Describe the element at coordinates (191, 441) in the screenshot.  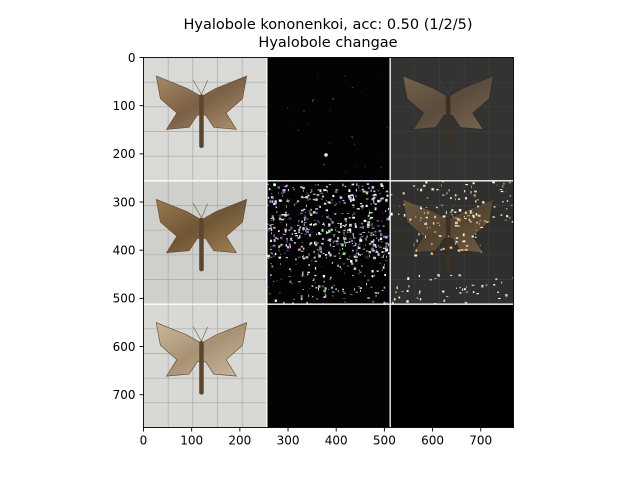
I see `x-tick-label: 100` at that location.